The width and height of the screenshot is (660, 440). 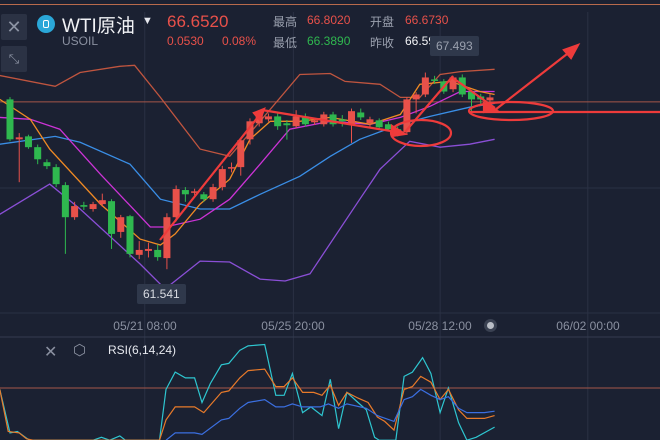 What do you see at coordinates (440, 326) in the screenshot?
I see `x-tick-label: 05/28 12:00` at bounding box center [440, 326].